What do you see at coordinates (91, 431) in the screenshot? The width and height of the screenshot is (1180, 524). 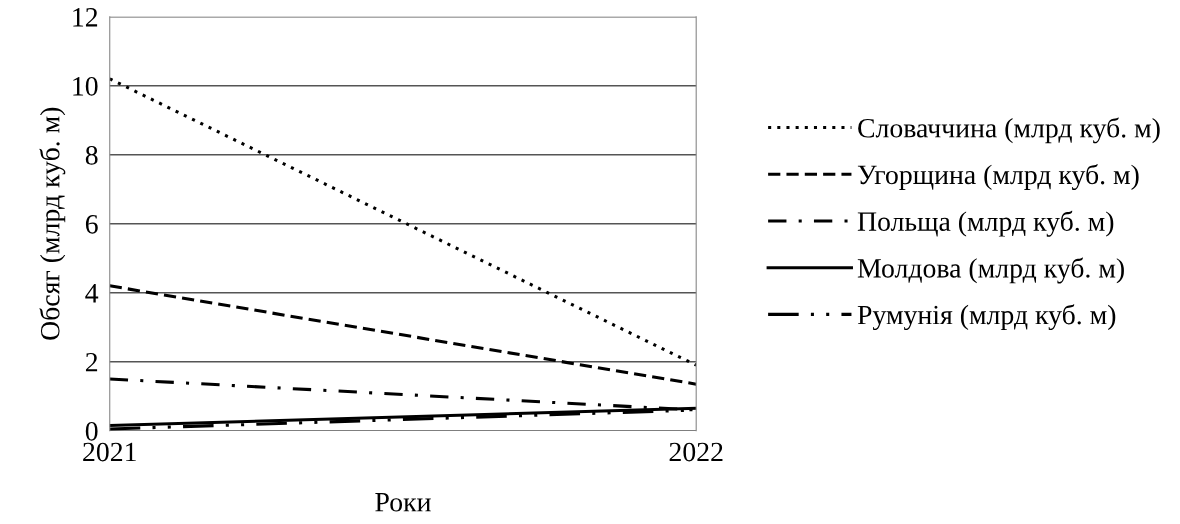 I see `y-tick-label: 0` at bounding box center [91, 431].